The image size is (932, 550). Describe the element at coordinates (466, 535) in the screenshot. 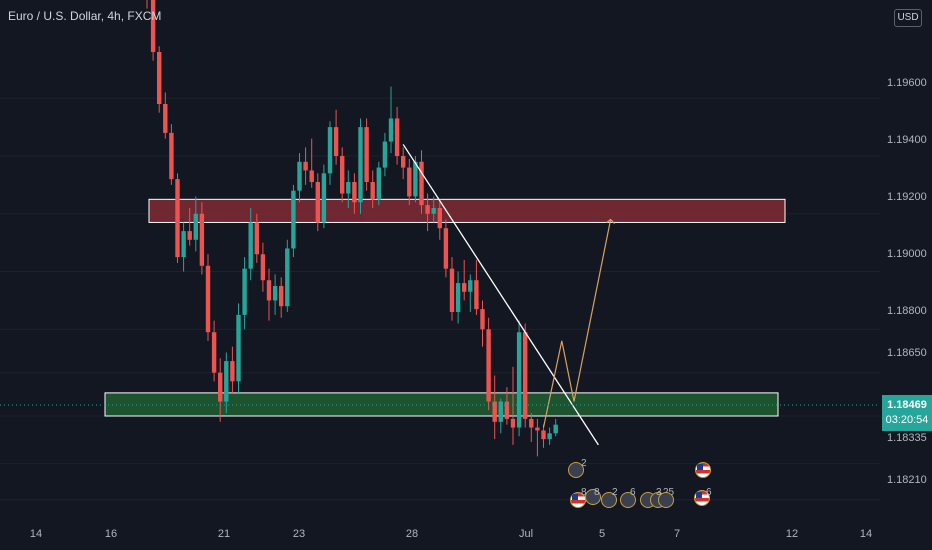

I see `time-scale` at that location.